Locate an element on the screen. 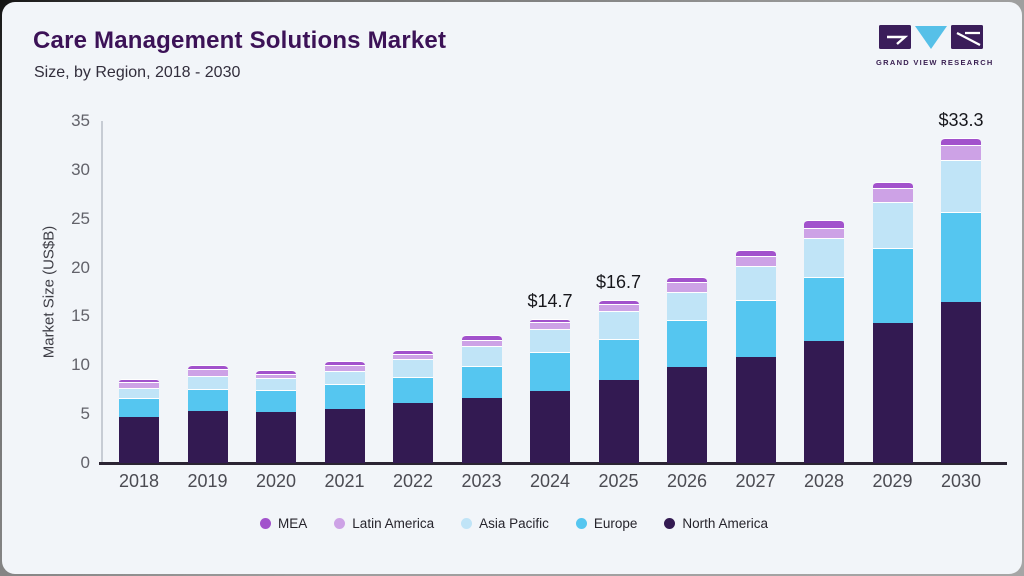 Image resolution: width=1024 pixels, height=576 pixels. value-label-2024: $14.7 is located at coordinates (550, 301).